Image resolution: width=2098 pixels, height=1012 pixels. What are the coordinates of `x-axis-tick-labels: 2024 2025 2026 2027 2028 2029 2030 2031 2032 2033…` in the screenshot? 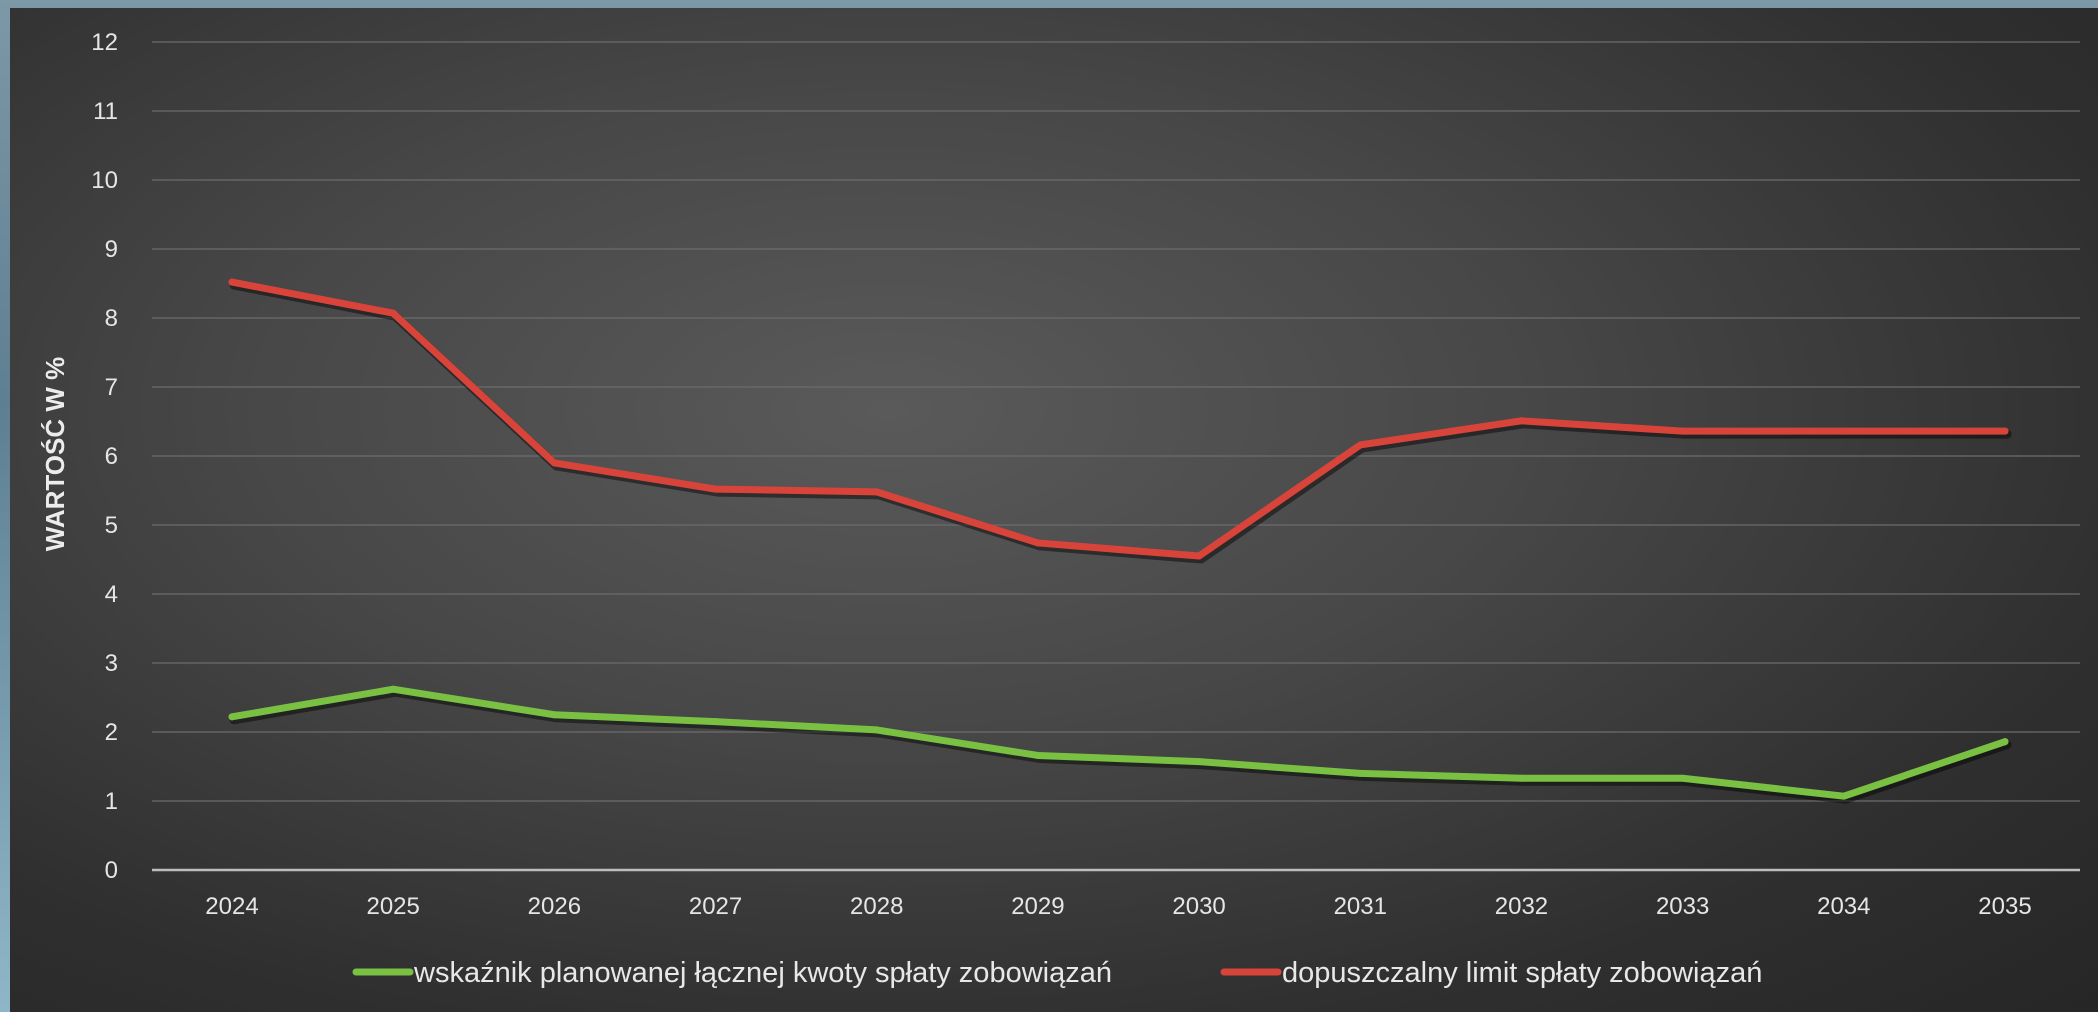 It's located at (1118, 906).